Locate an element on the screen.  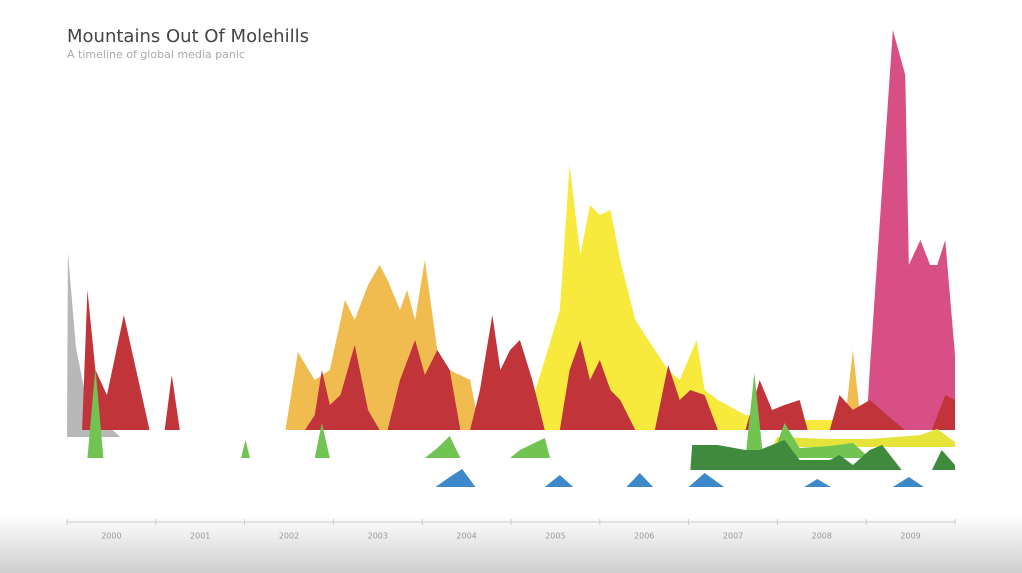
x-tick-label: 2008 is located at coordinates (822, 536).